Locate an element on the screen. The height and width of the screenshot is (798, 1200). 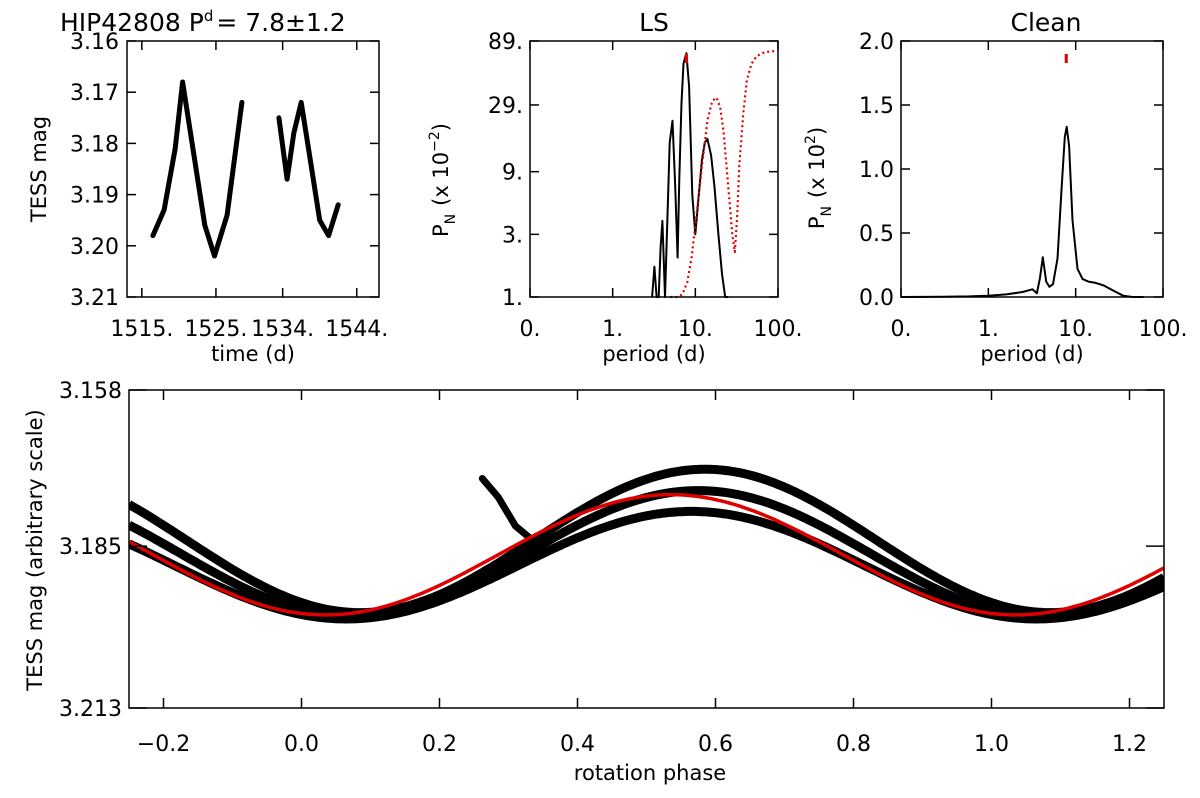
lightcurve-y-label: TESS mag is located at coordinates (39, 169).